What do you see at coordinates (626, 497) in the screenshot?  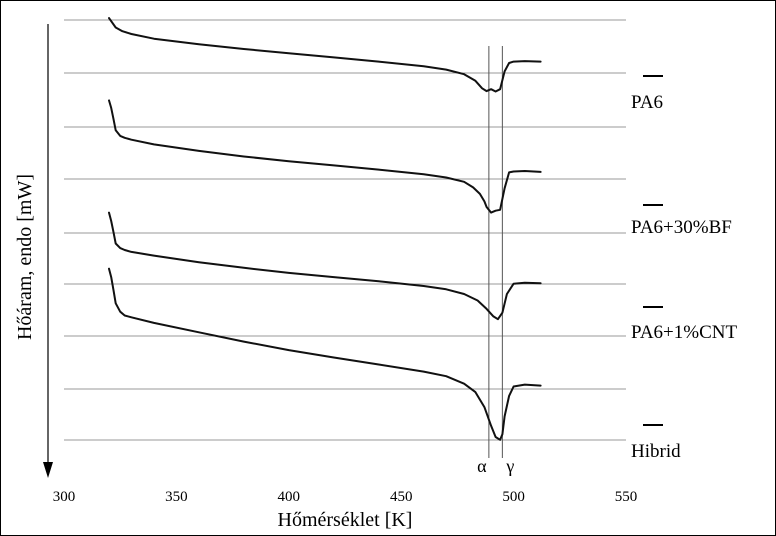 I see `x-tick-label-550: 550` at bounding box center [626, 497].